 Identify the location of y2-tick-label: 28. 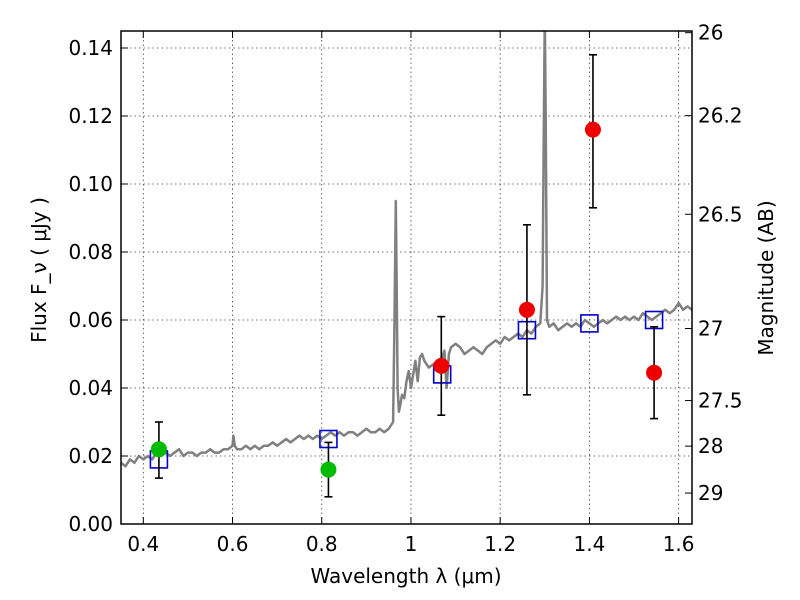
(710, 446).